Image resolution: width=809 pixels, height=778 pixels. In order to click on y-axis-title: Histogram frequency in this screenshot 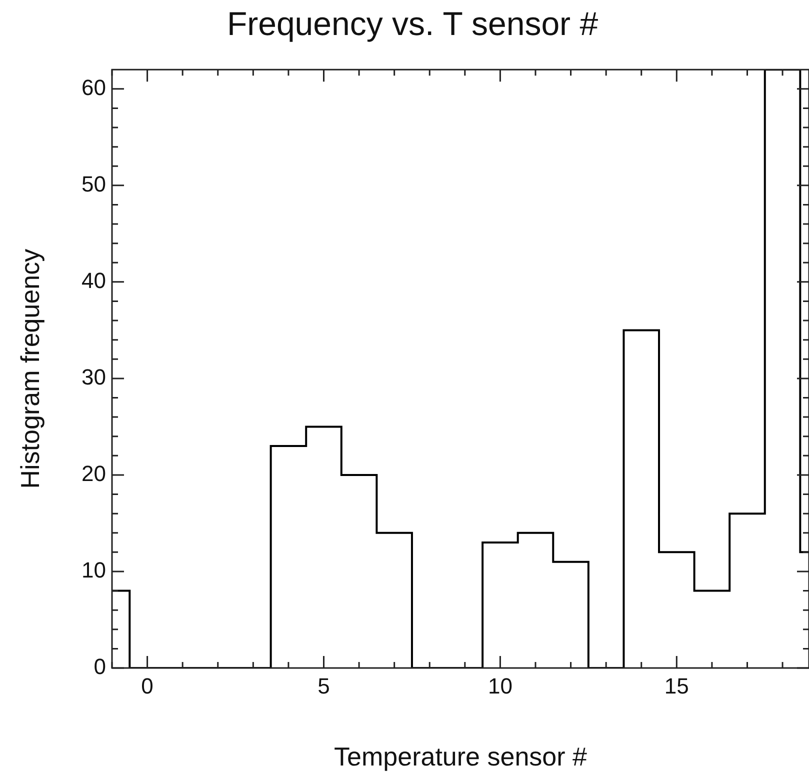, I will do `click(29, 368)`.